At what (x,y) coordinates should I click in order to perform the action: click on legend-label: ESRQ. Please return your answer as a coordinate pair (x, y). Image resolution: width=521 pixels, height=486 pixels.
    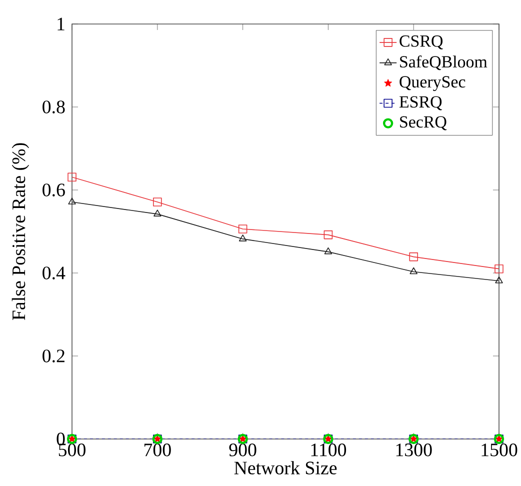
    Looking at the image, I should click on (420, 103).